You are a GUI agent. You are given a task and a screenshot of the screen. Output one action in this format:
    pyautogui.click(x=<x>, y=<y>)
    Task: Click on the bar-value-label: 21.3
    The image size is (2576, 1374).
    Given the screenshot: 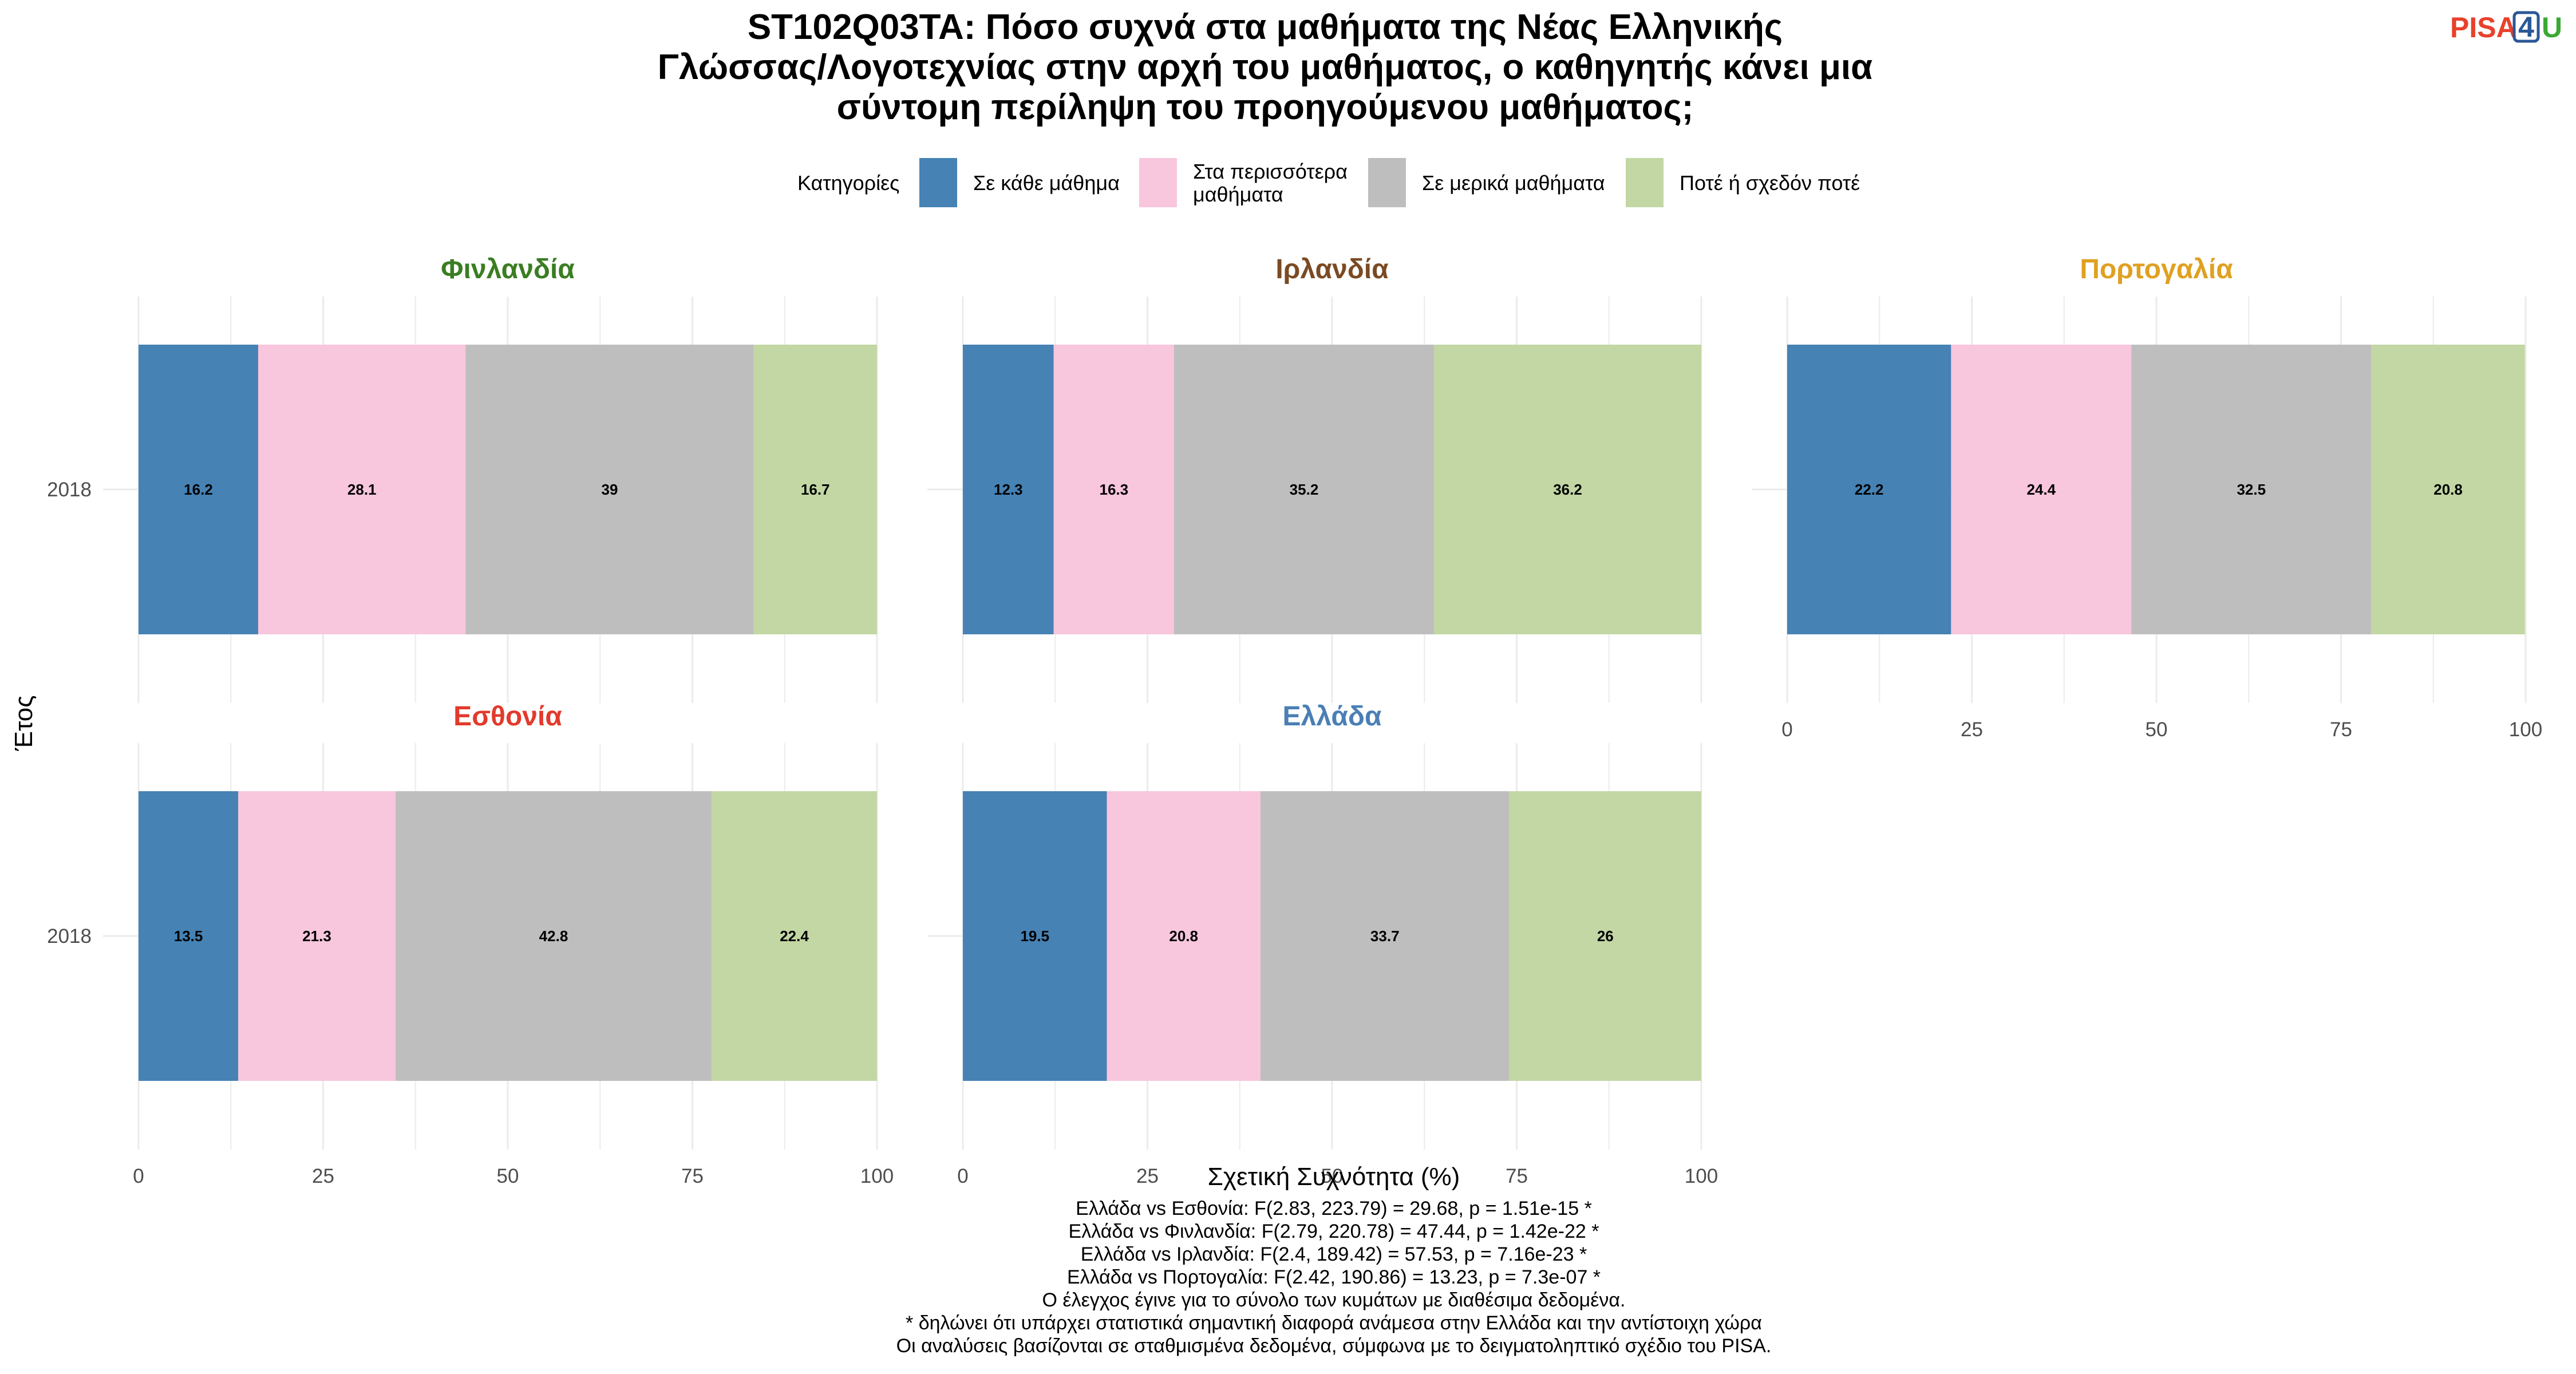 What is the action you would take?
    pyautogui.click(x=316, y=936)
    